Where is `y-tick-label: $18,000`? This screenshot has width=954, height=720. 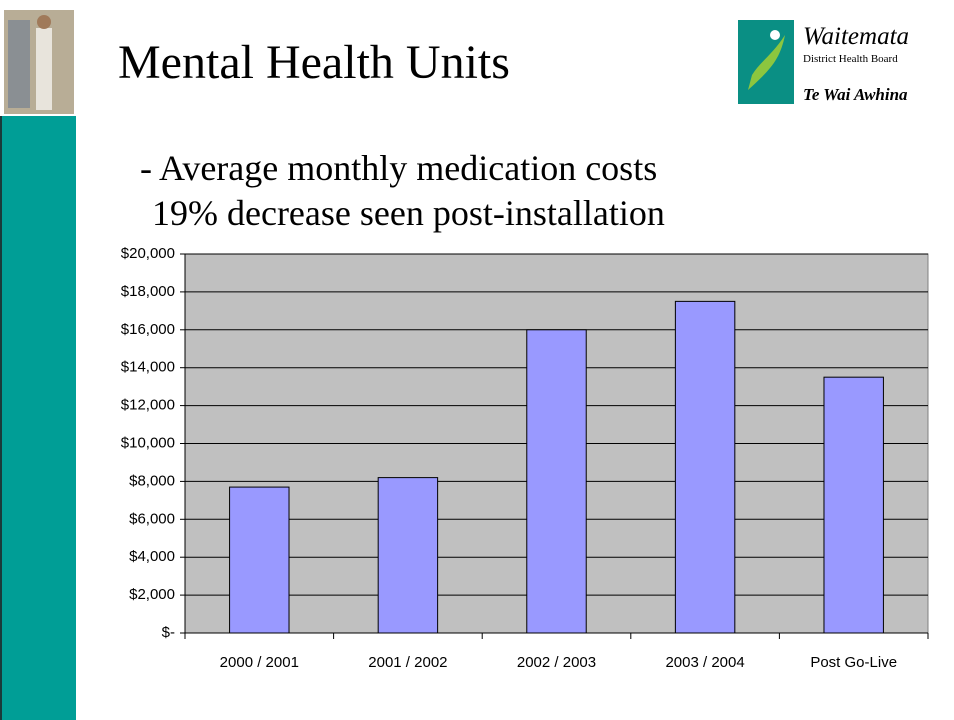 y-tick-label: $18,000 is located at coordinates (148, 291).